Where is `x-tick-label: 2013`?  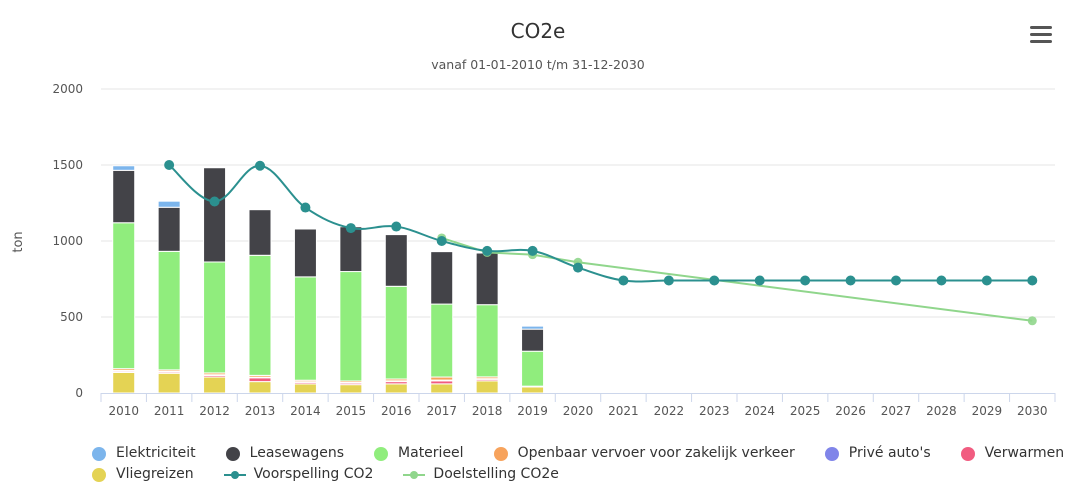
x-tick-label: 2013 is located at coordinates (260, 411).